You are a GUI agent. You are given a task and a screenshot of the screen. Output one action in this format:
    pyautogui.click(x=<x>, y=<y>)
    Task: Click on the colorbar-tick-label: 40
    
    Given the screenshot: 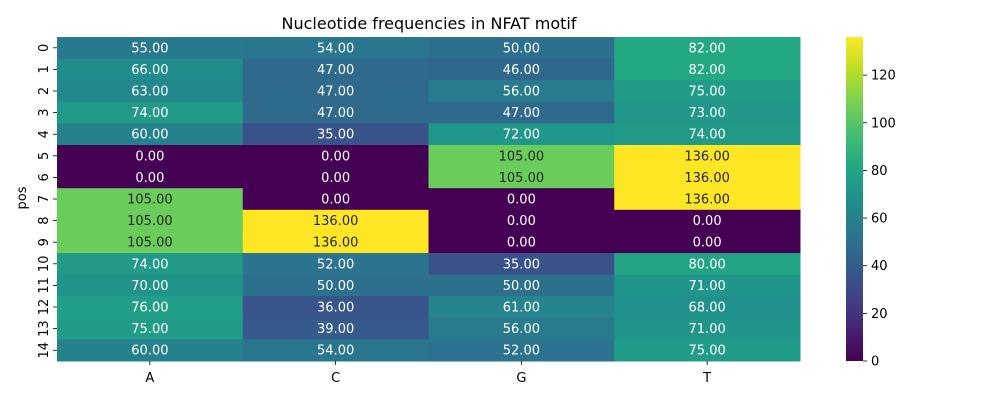 What is the action you would take?
    pyautogui.click(x=879, y=266)
    